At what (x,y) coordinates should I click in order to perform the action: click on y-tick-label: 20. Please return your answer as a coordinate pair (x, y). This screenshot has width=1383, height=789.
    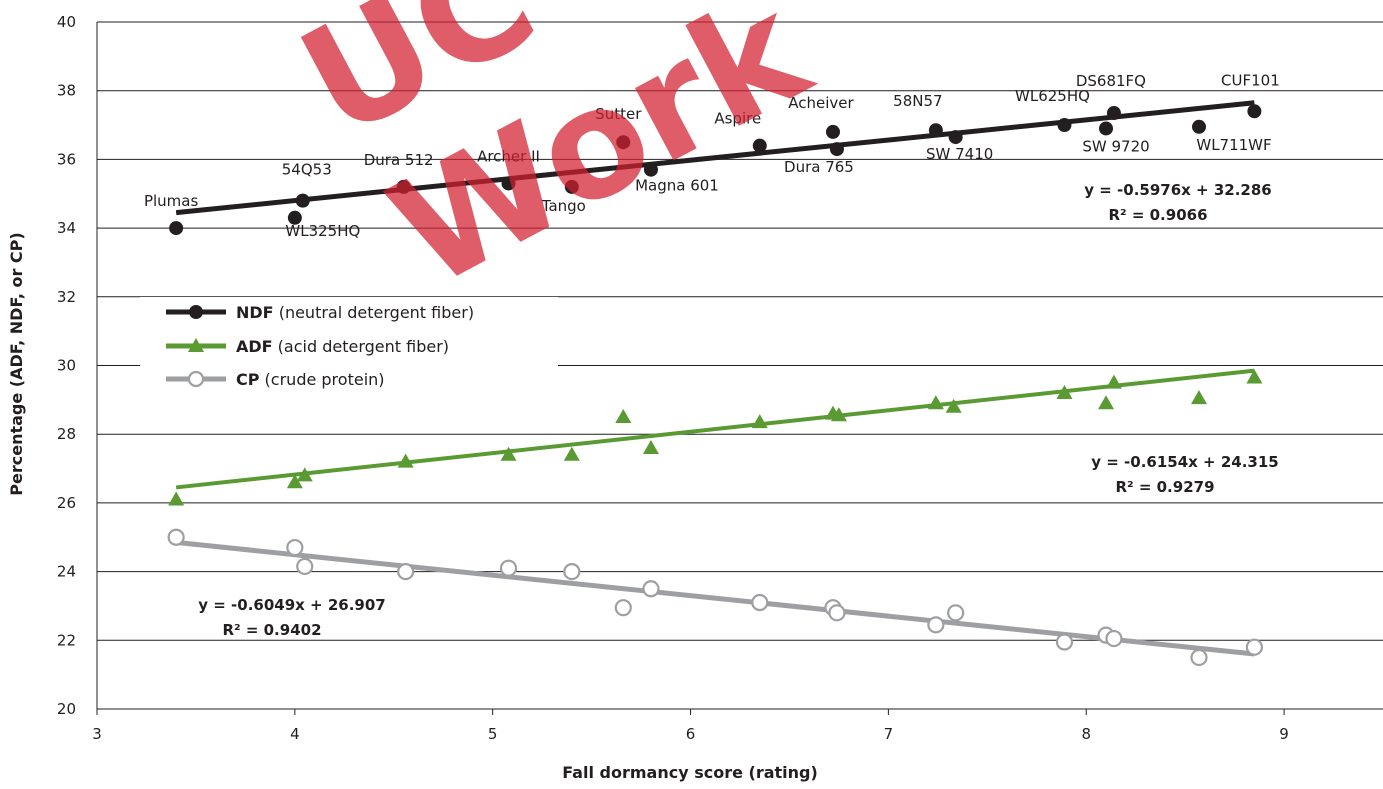
    Looking at the image, I should click on (66, 709).